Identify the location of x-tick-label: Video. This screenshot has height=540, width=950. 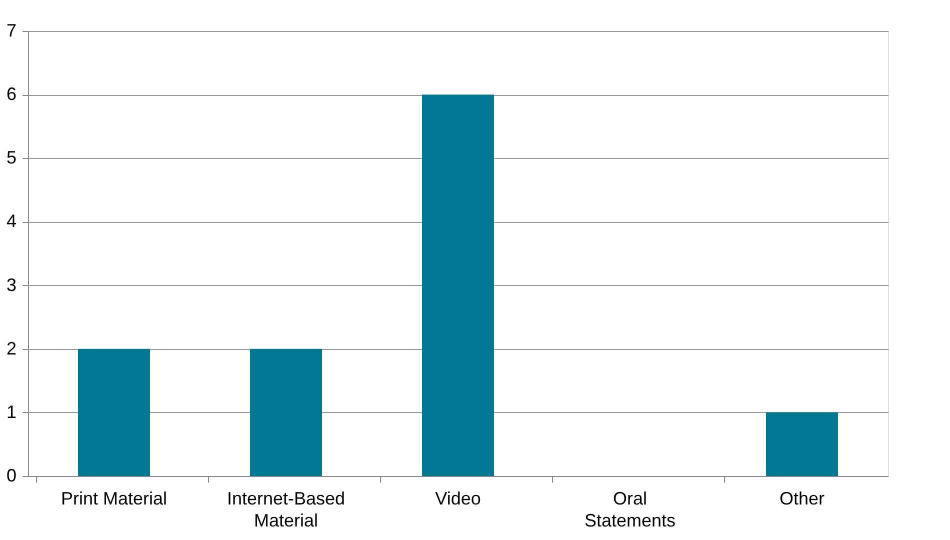
(458, 498).